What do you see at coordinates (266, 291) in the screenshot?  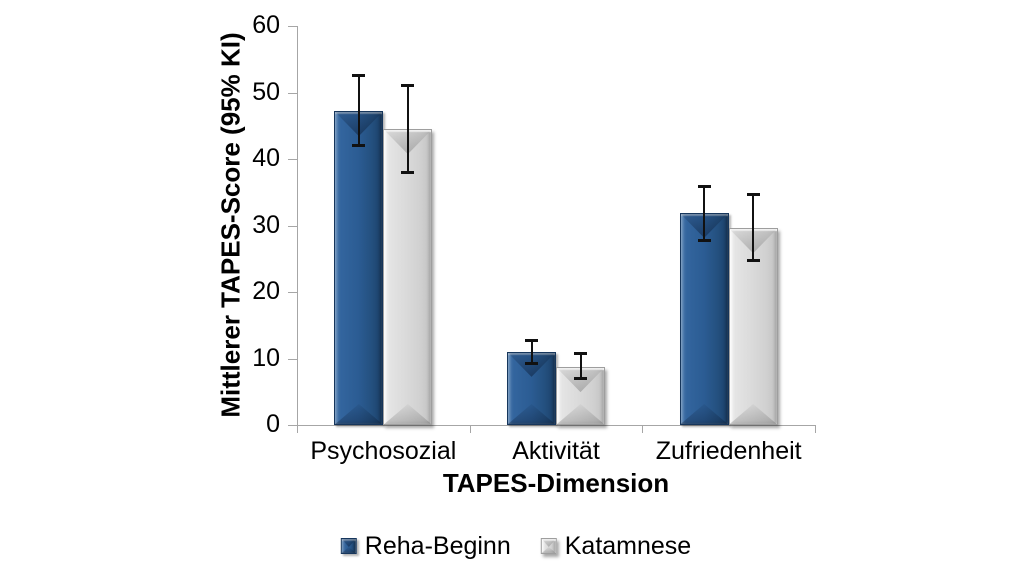 I see `y-tick-label: 20` at bounding box center [266, 291].